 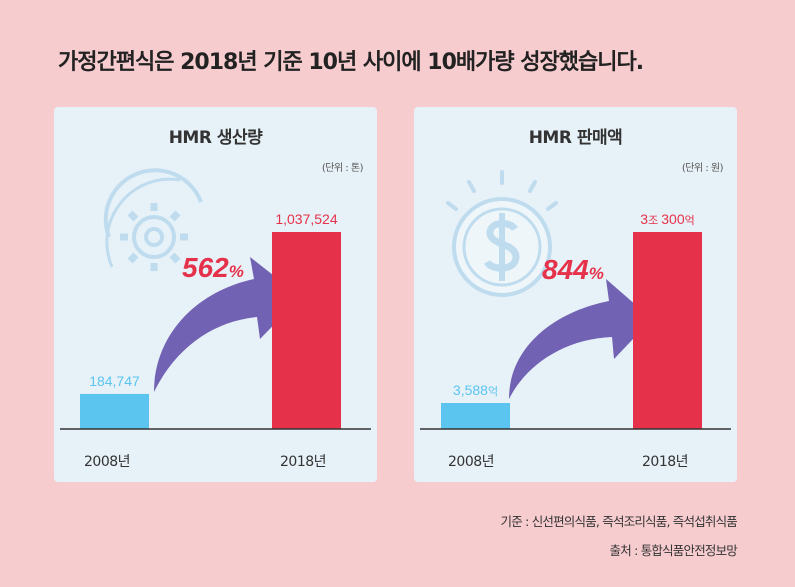 What do you see at coordinates (619, 521) in the screenshot?
I see `footnote-basis: 기준 : 신선편의식품, 즉석조리식품, 즉석섭취식품` at bounding box center [619, 521].